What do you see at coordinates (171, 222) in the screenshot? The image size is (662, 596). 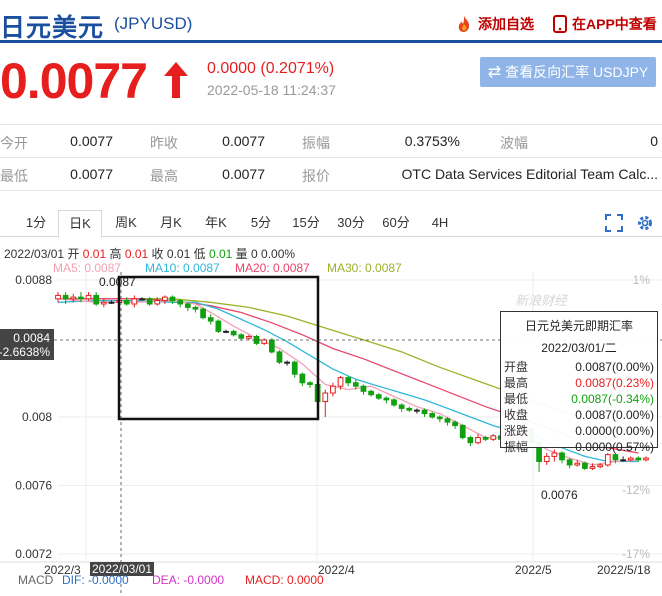 I see `tab-monthly-k: 月K` at bounding box center [171, 222].